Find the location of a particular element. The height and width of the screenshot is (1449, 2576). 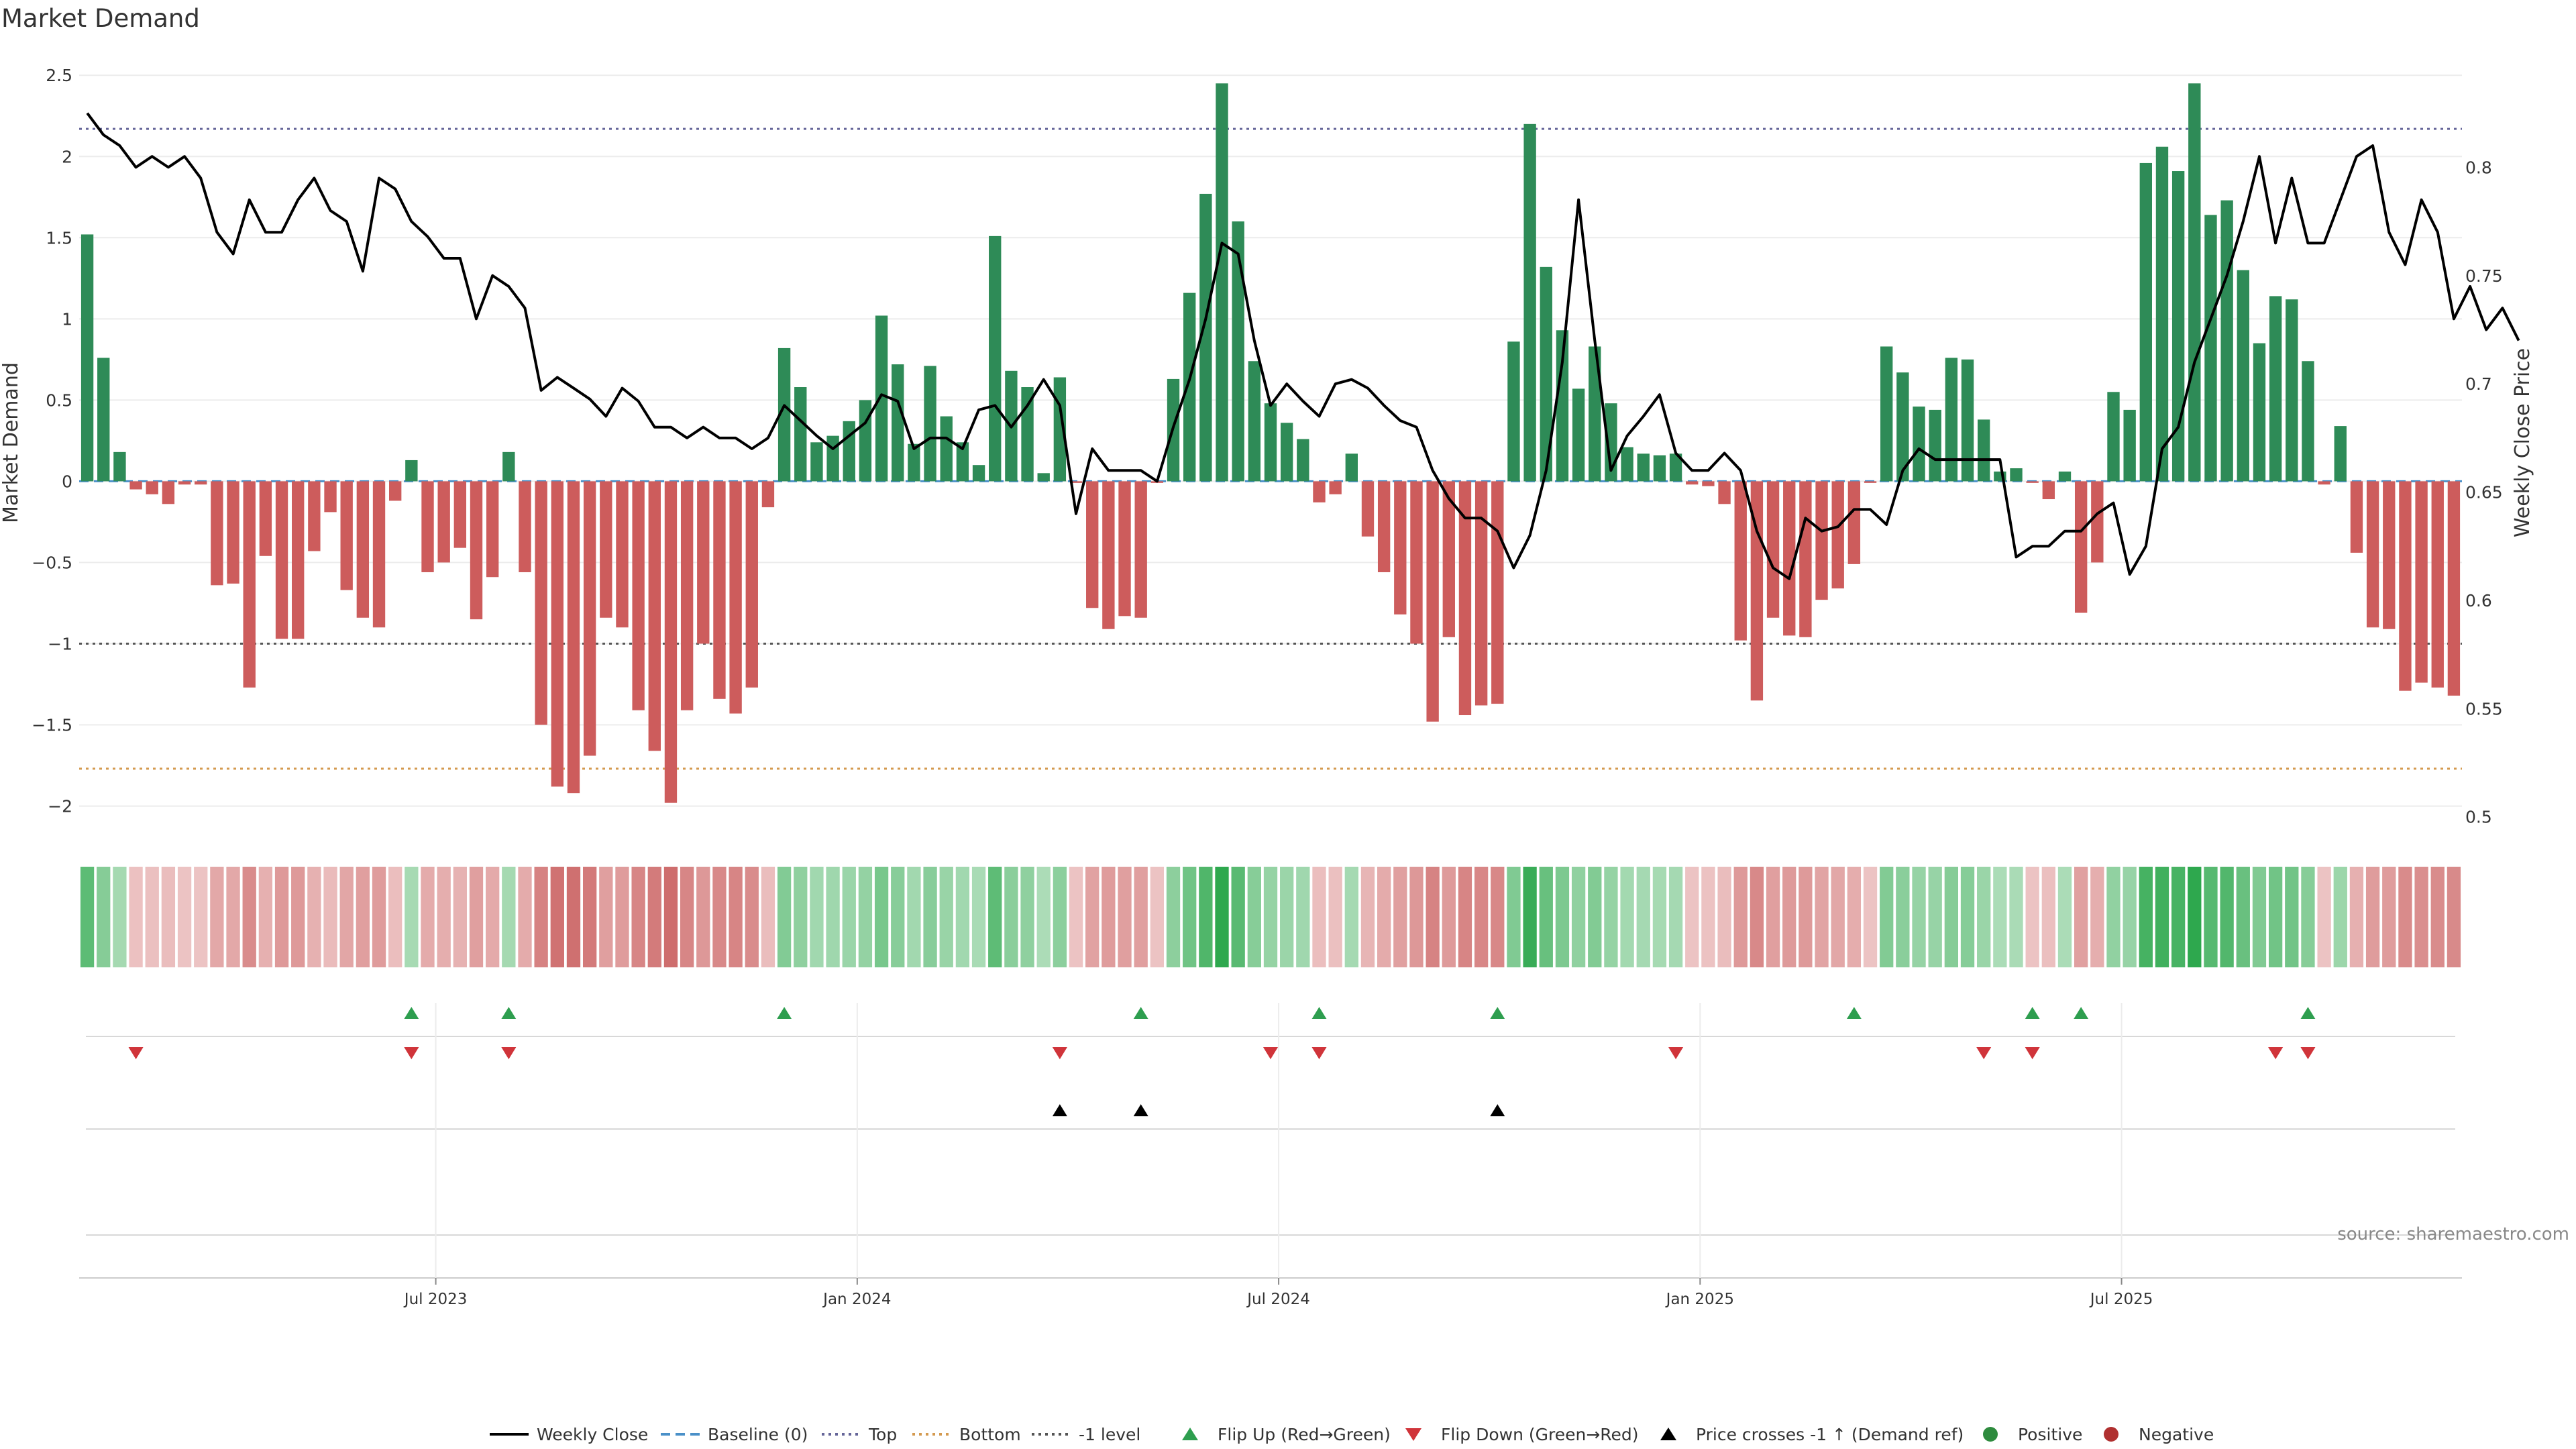

y2-tick-label: 0.8 is located at coordinates (2478, 167).